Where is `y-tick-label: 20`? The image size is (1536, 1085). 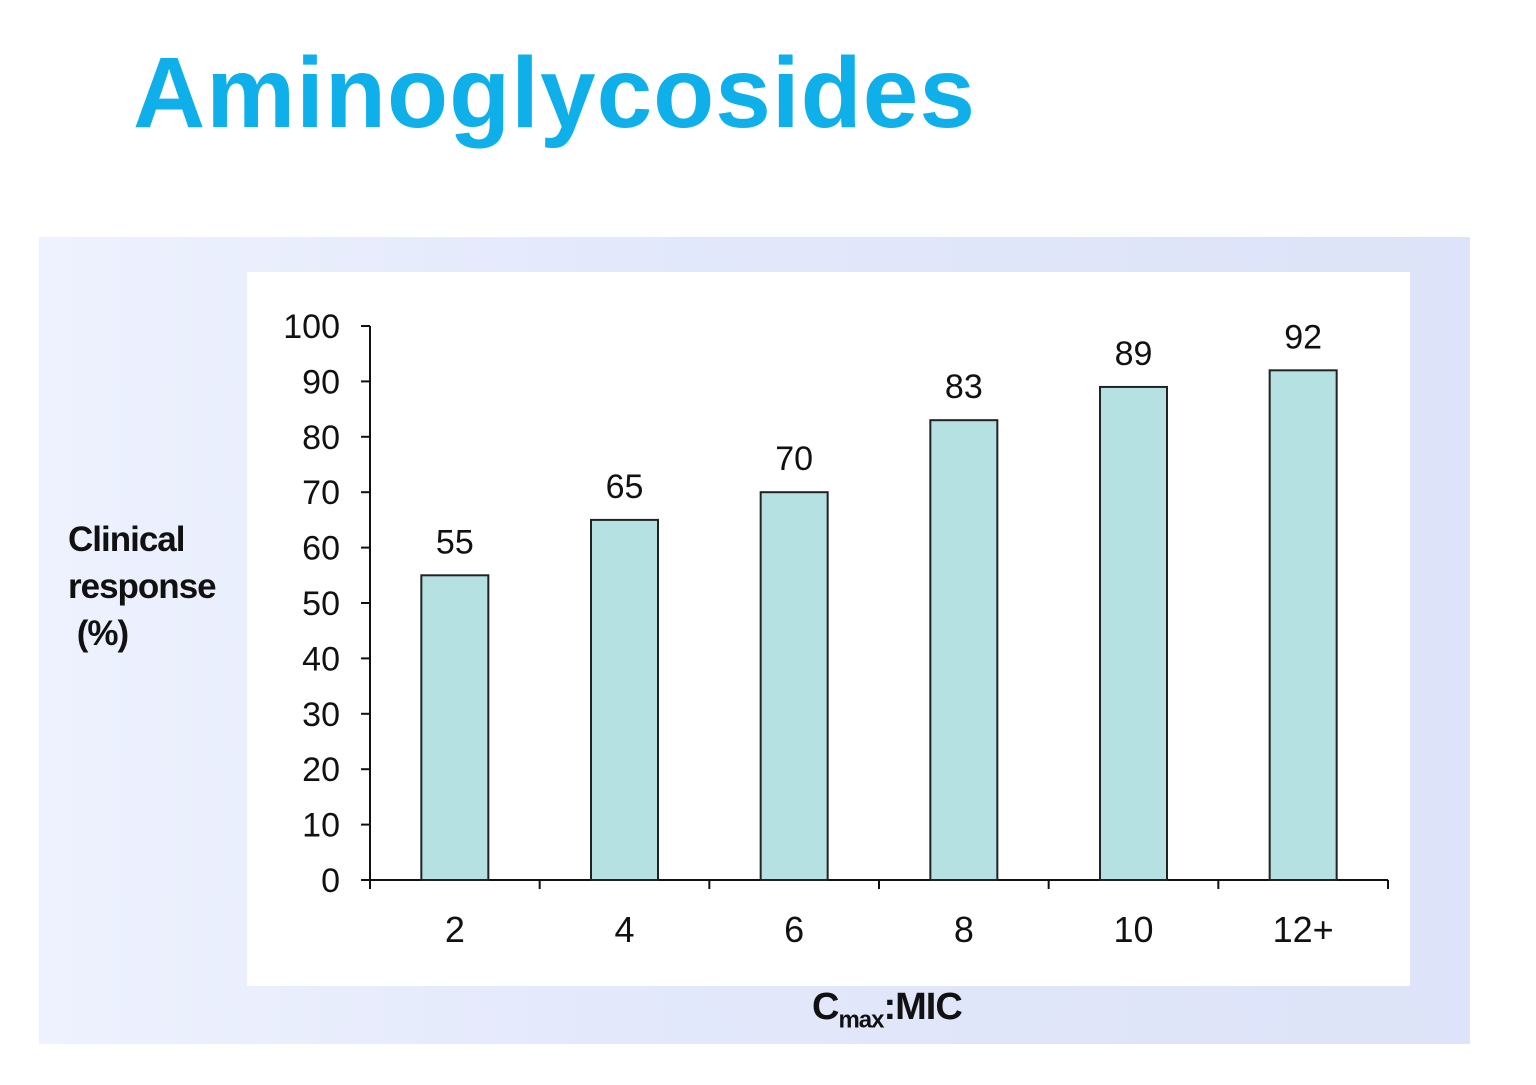
y-tick-label: 20 is located at coordinates (321, 770).